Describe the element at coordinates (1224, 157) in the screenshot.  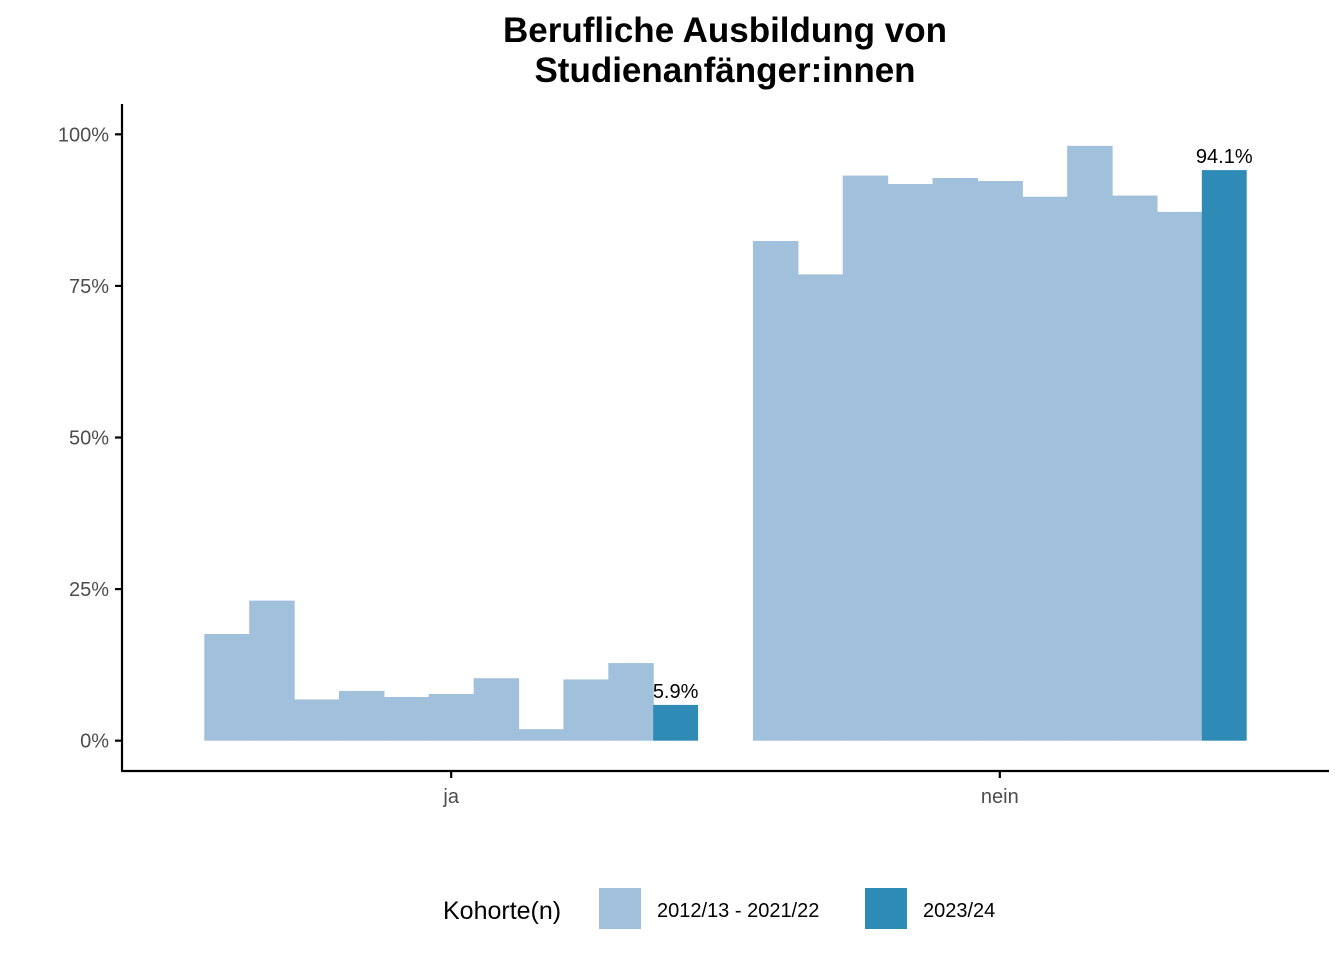
I see `data-label-nein: 94.1%` at that location.